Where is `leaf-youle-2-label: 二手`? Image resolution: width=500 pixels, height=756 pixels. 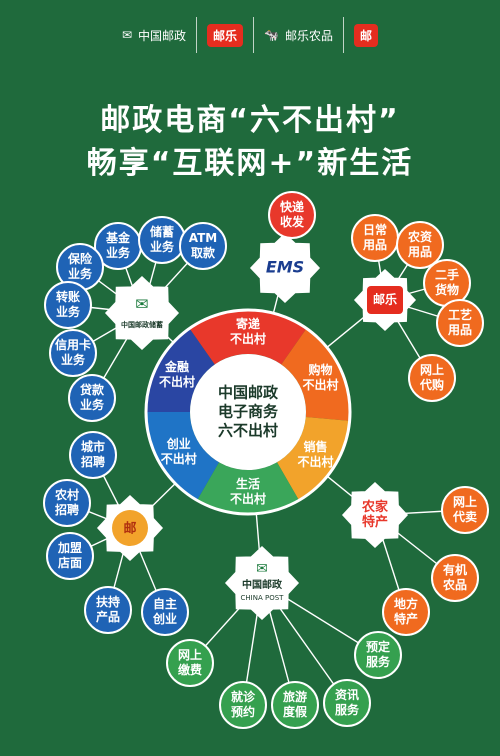
leaf-youle-2-label: 二手 is located at coordinates (447, 274).